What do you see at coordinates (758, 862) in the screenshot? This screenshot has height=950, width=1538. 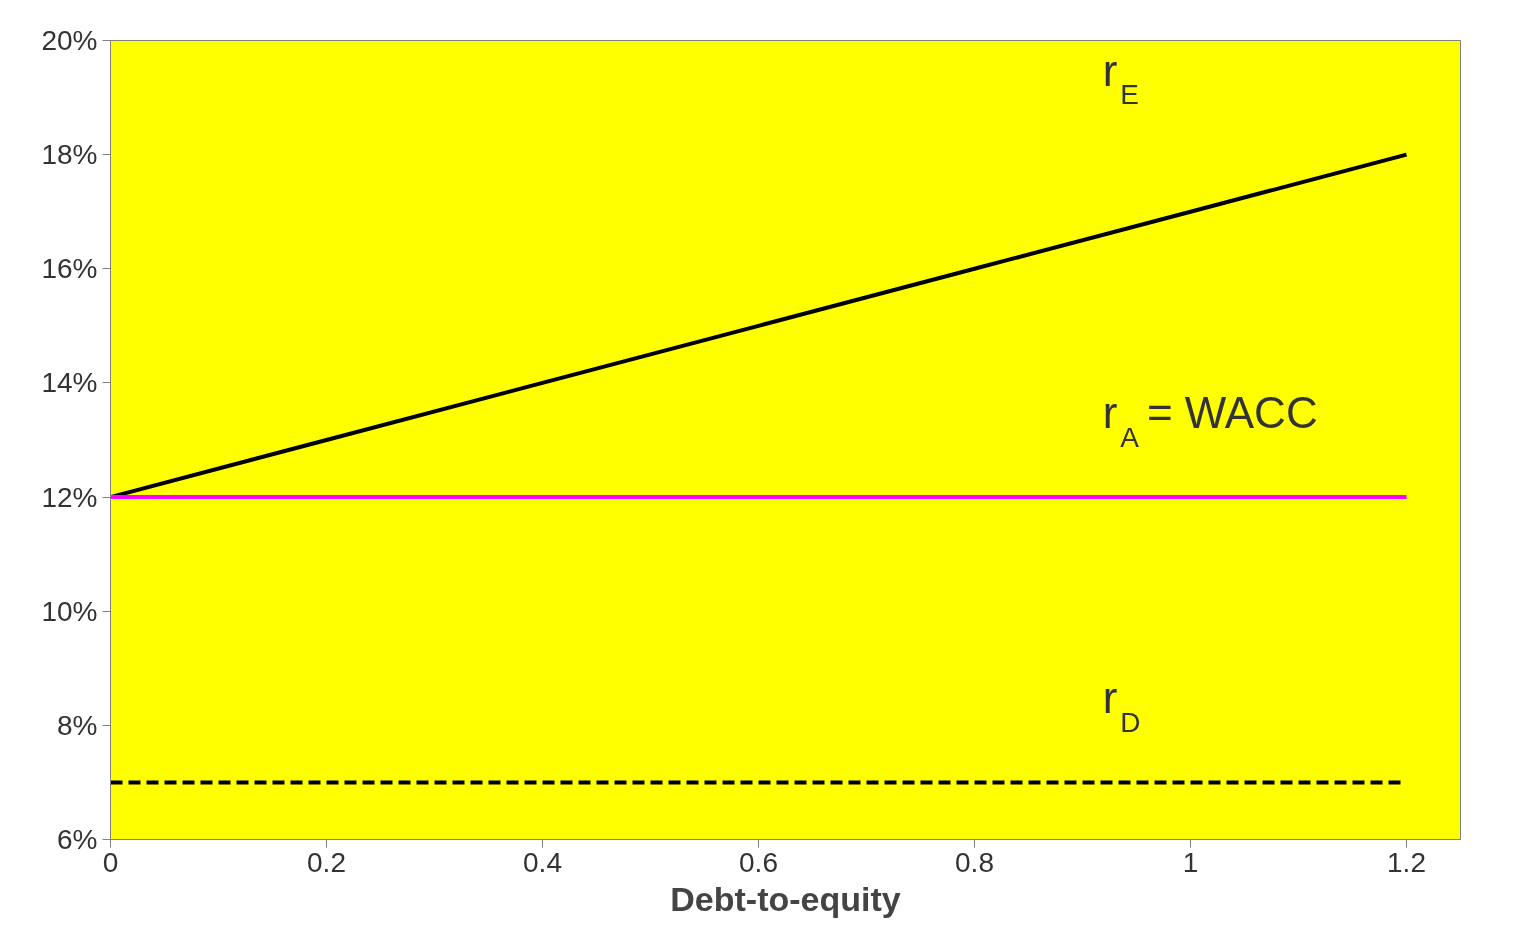 I see `x-tick-label: 0.6` at bounding box center [758, 862].